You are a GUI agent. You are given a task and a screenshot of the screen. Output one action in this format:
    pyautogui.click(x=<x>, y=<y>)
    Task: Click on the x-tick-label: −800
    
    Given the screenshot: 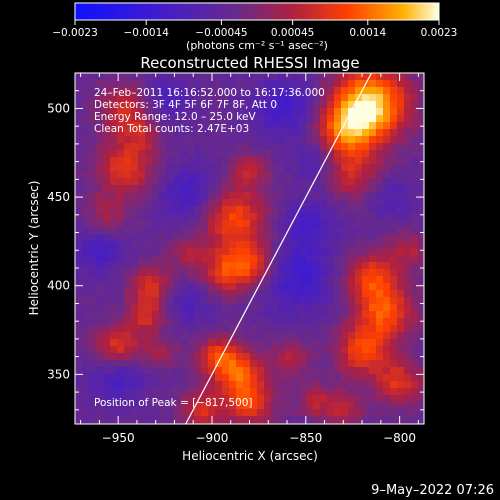 What is the action you would take?
    pyautogui.click(x=399, y=438)
    